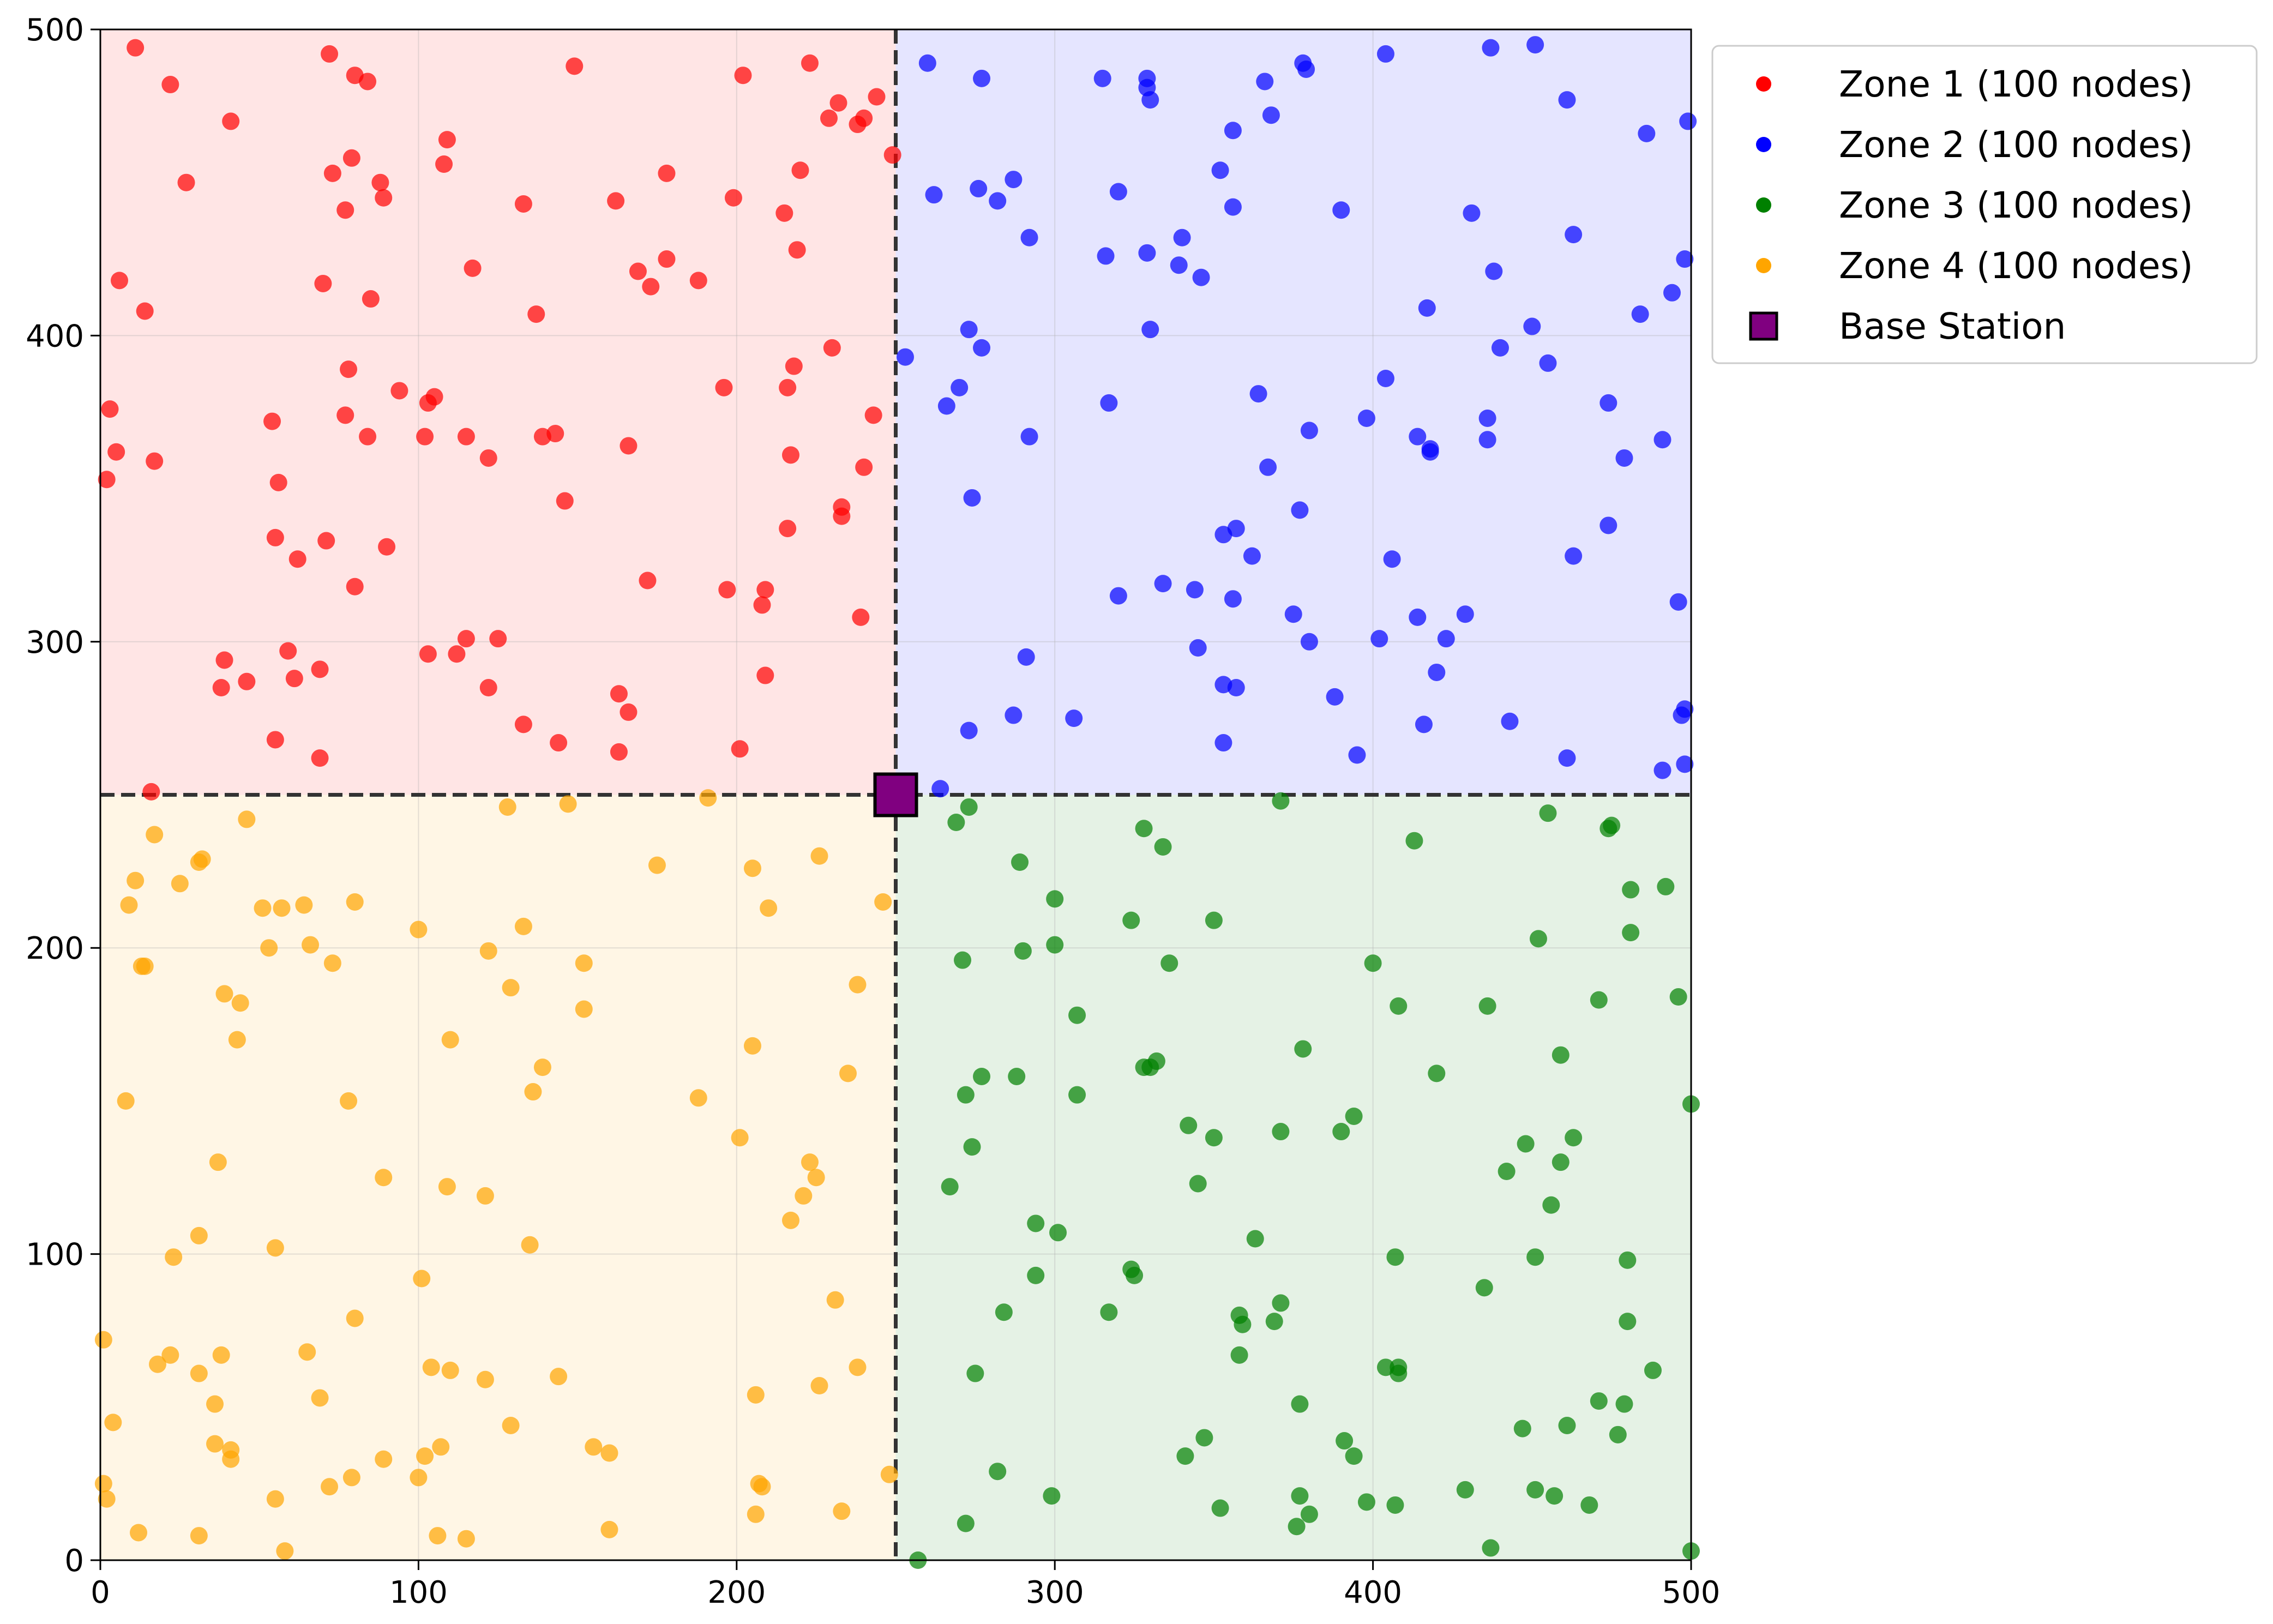 The height and width of the screenshot is (1624, 2273). What do you see at coordinates (2016, 266) in the screenshot?
I see `legend-label: Zone 4 (100 nodes)` at bounding box center [2016, 266].